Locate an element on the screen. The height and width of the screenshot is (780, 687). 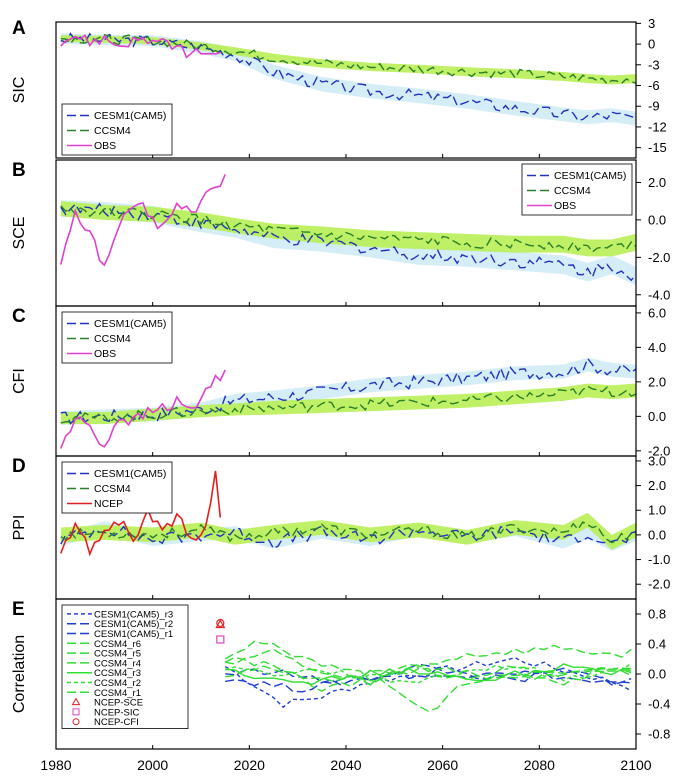
x-tick-label: 2040 is located at coordinates (345, 765).